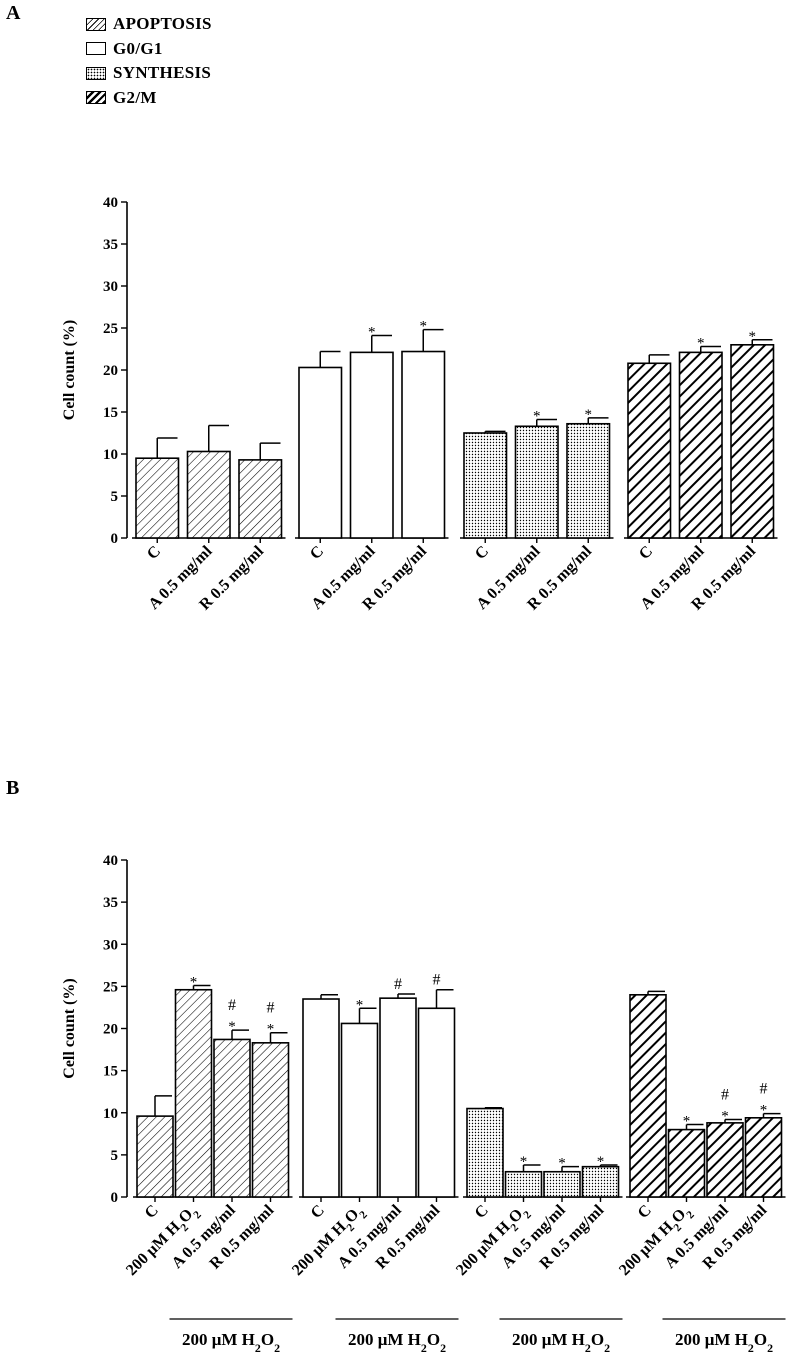 The height and width of the screenshot is (1357, 800). I want to click on panel-a-bar-synthesis-a-0-5-mg-ml, so click(536, 482).